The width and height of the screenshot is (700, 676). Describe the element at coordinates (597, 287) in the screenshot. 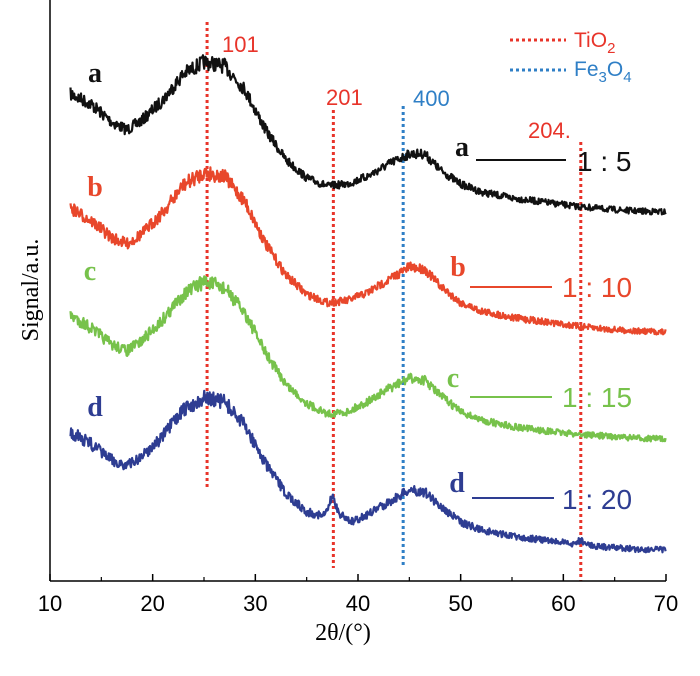

I see `series-b-ratio: 1 : 10` at that location.